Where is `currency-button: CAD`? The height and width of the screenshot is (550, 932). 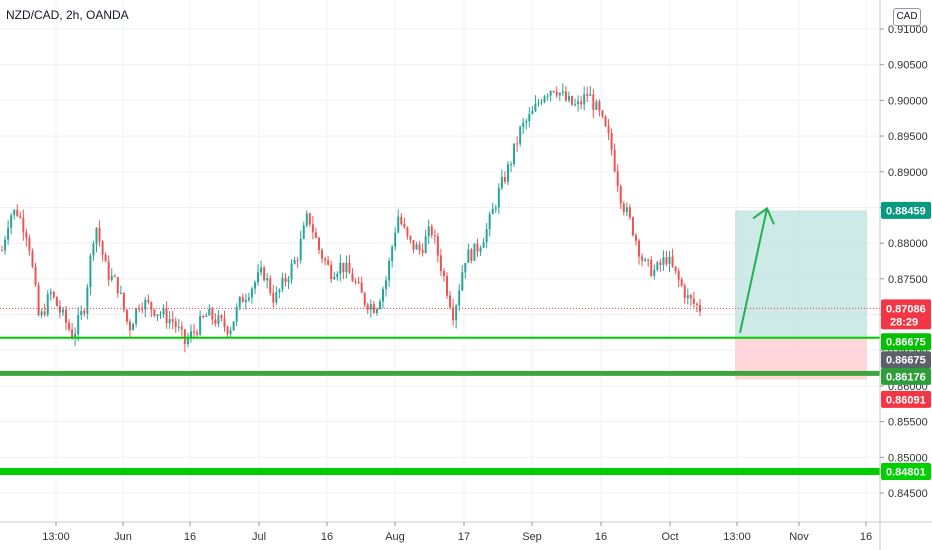
currency-button: CAD is located at coordinates (907, 17).